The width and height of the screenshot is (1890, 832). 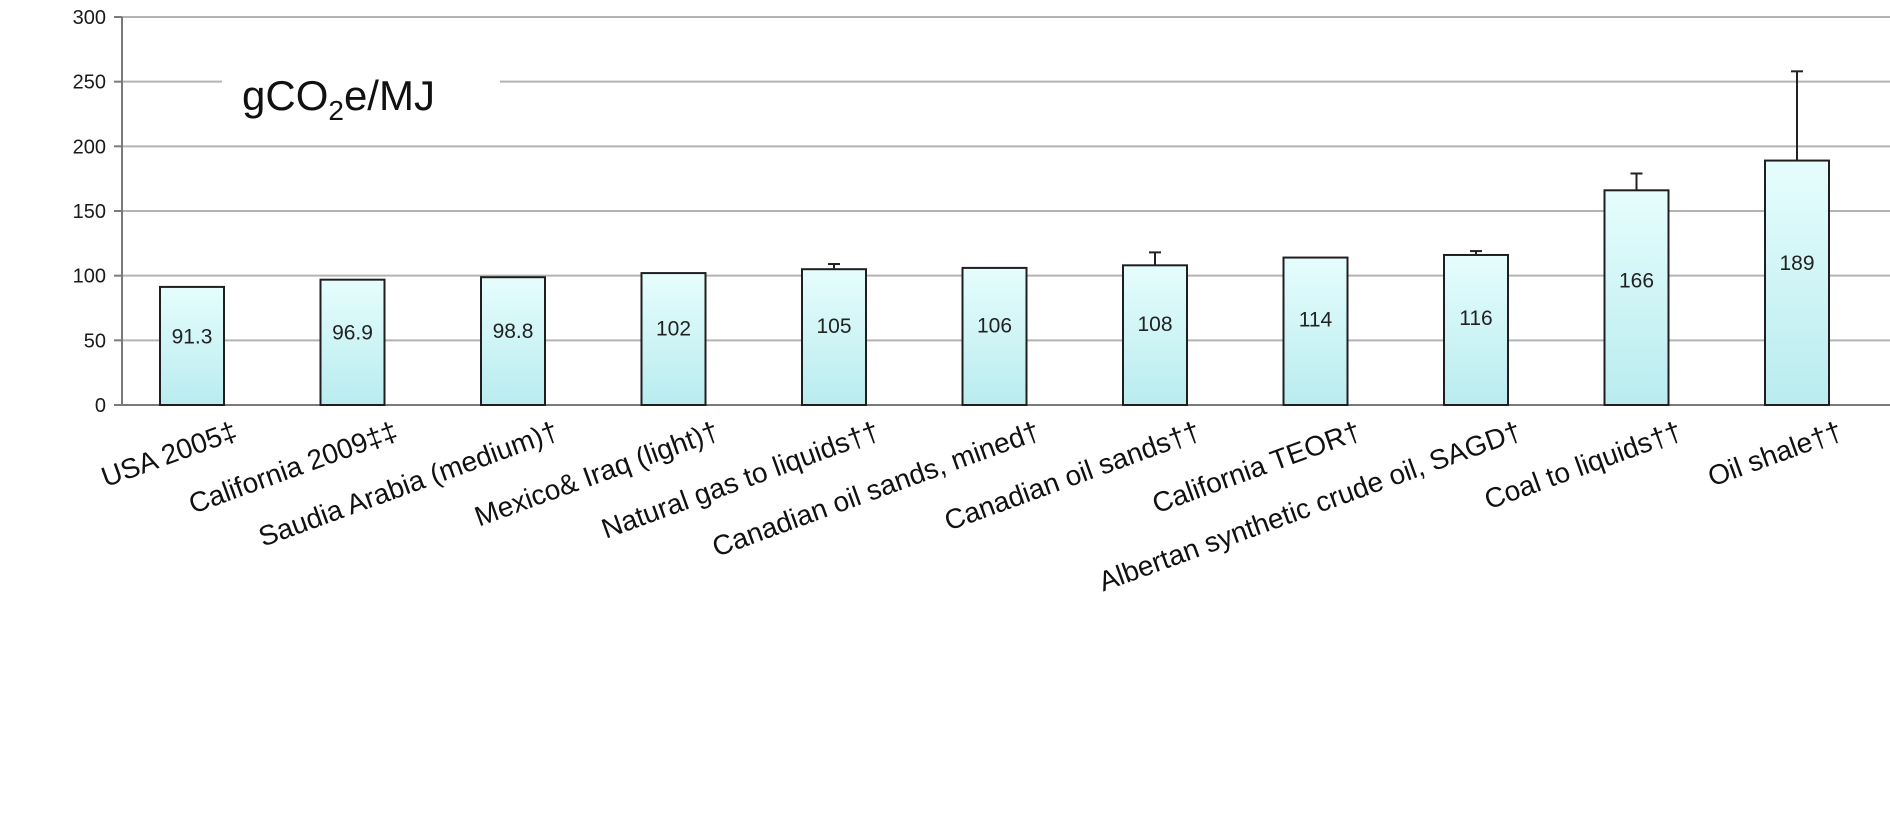 I want to click on y-tick-label: 300, so click(x=89, y=18).